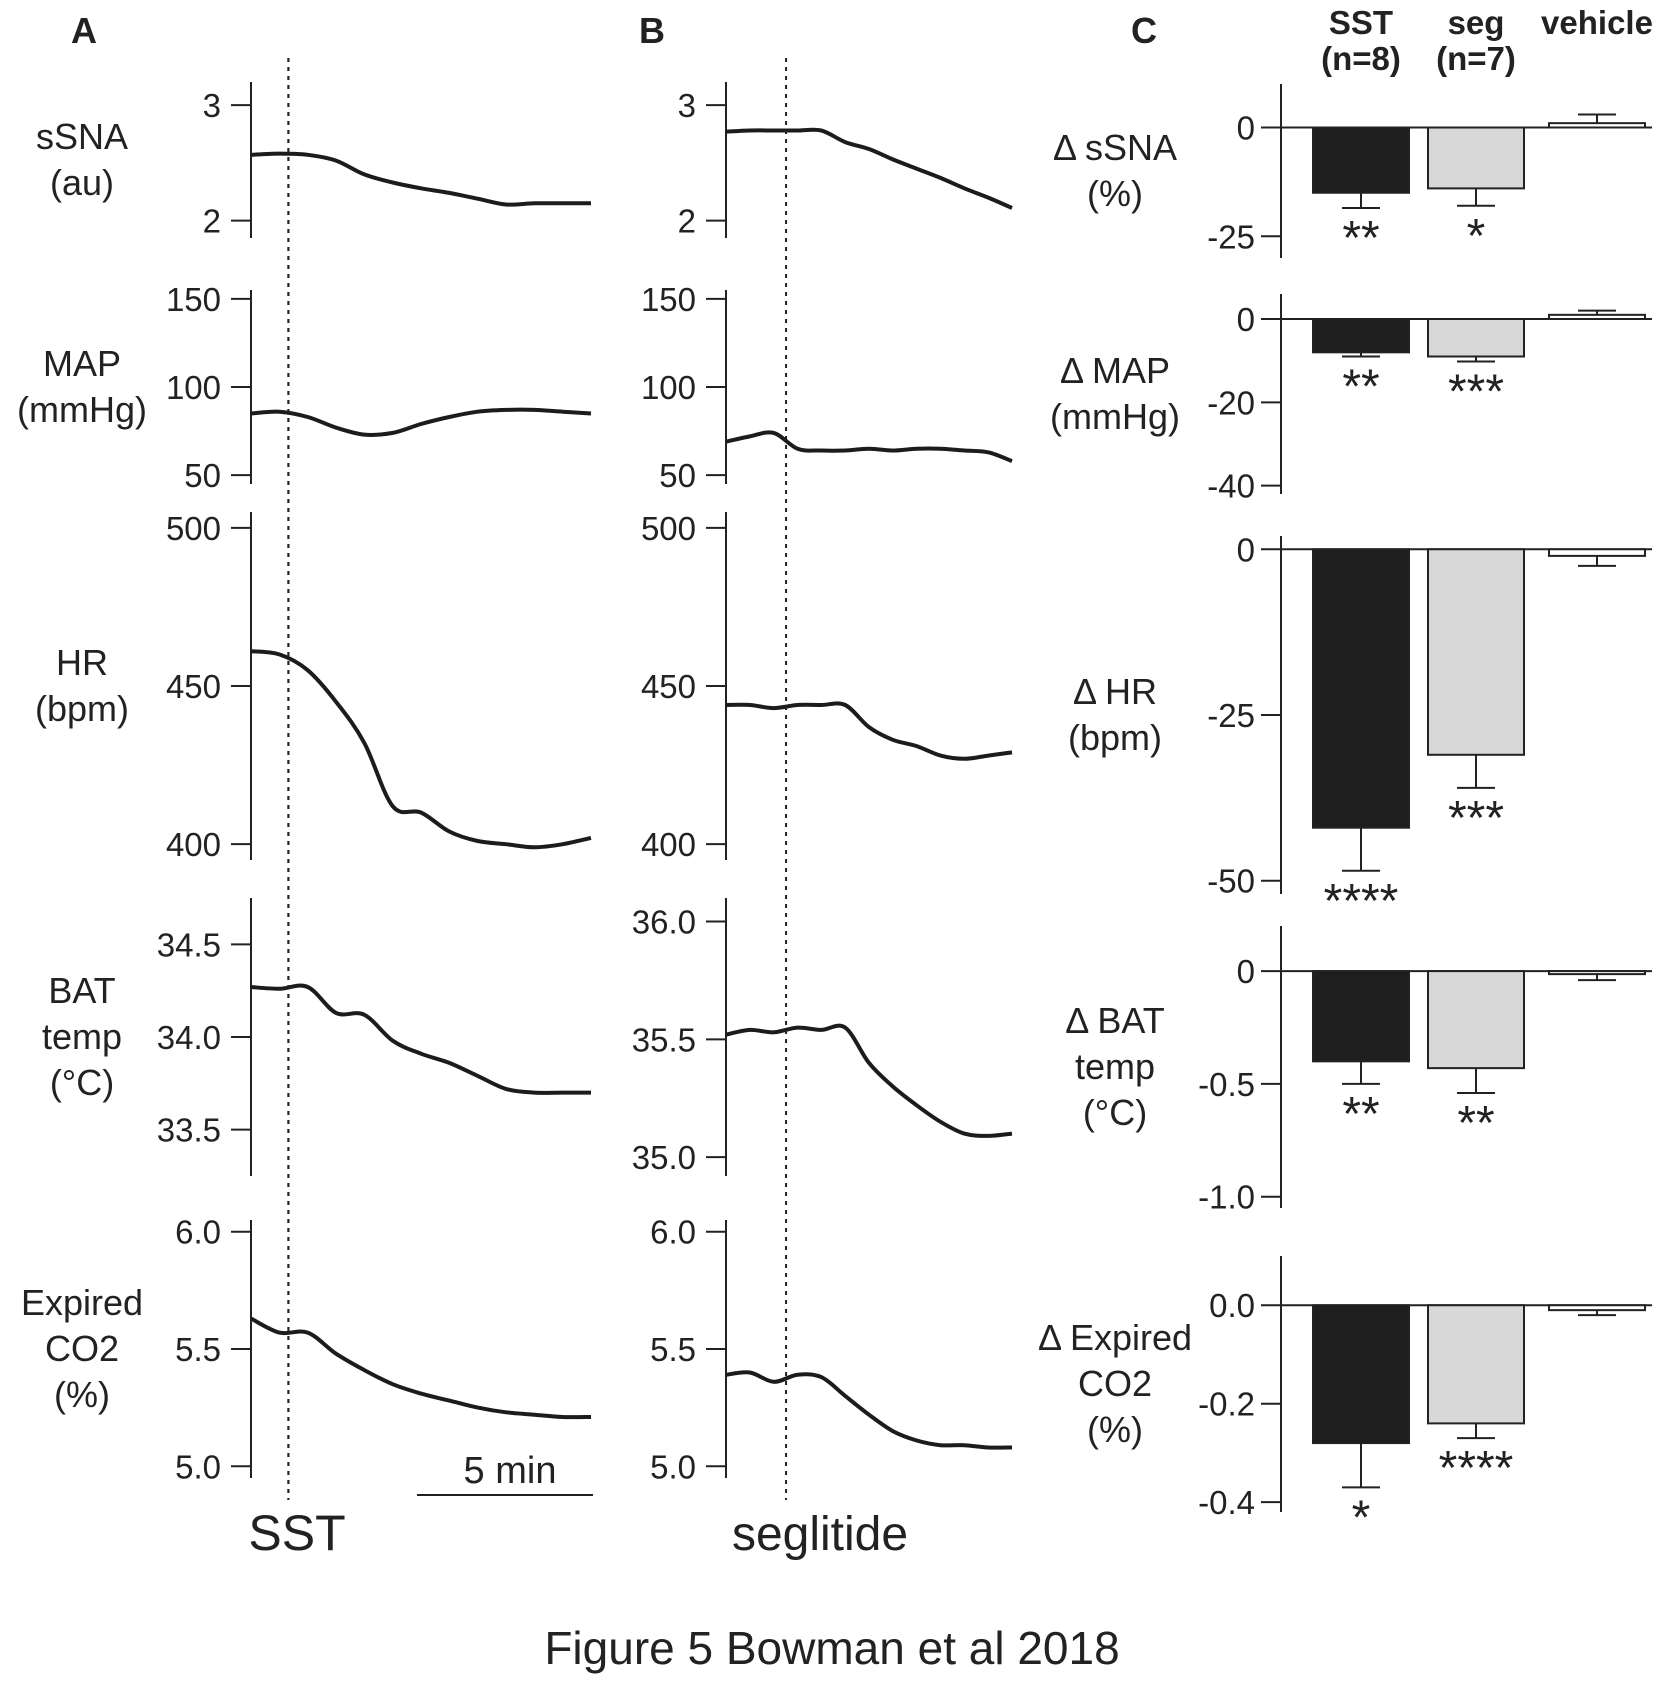 The image size is (1664, 1694). Describe the element at coordinates (1144, 30) in the screenshot. I see `panel-label-c: C` at that location.